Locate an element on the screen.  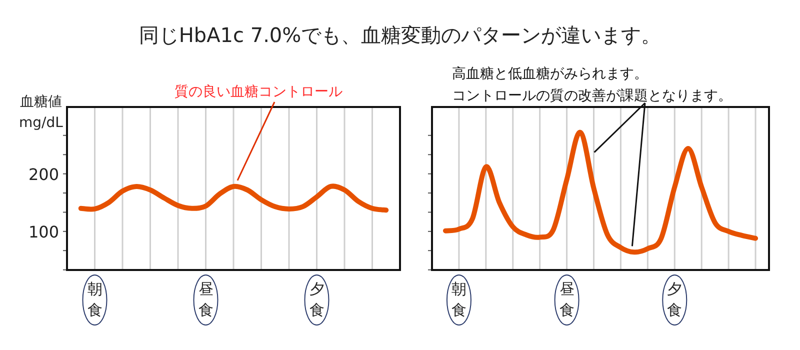
y-tick-label: 200 is located at coordinates (43, 174).